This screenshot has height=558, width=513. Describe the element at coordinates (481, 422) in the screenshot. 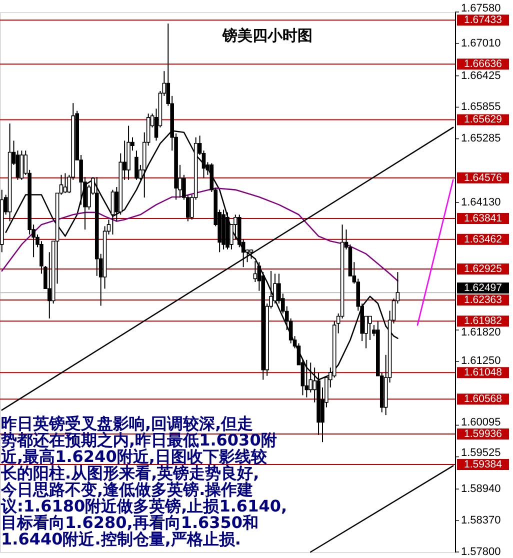

I see `y-tick-label: 1.60095` at that location.